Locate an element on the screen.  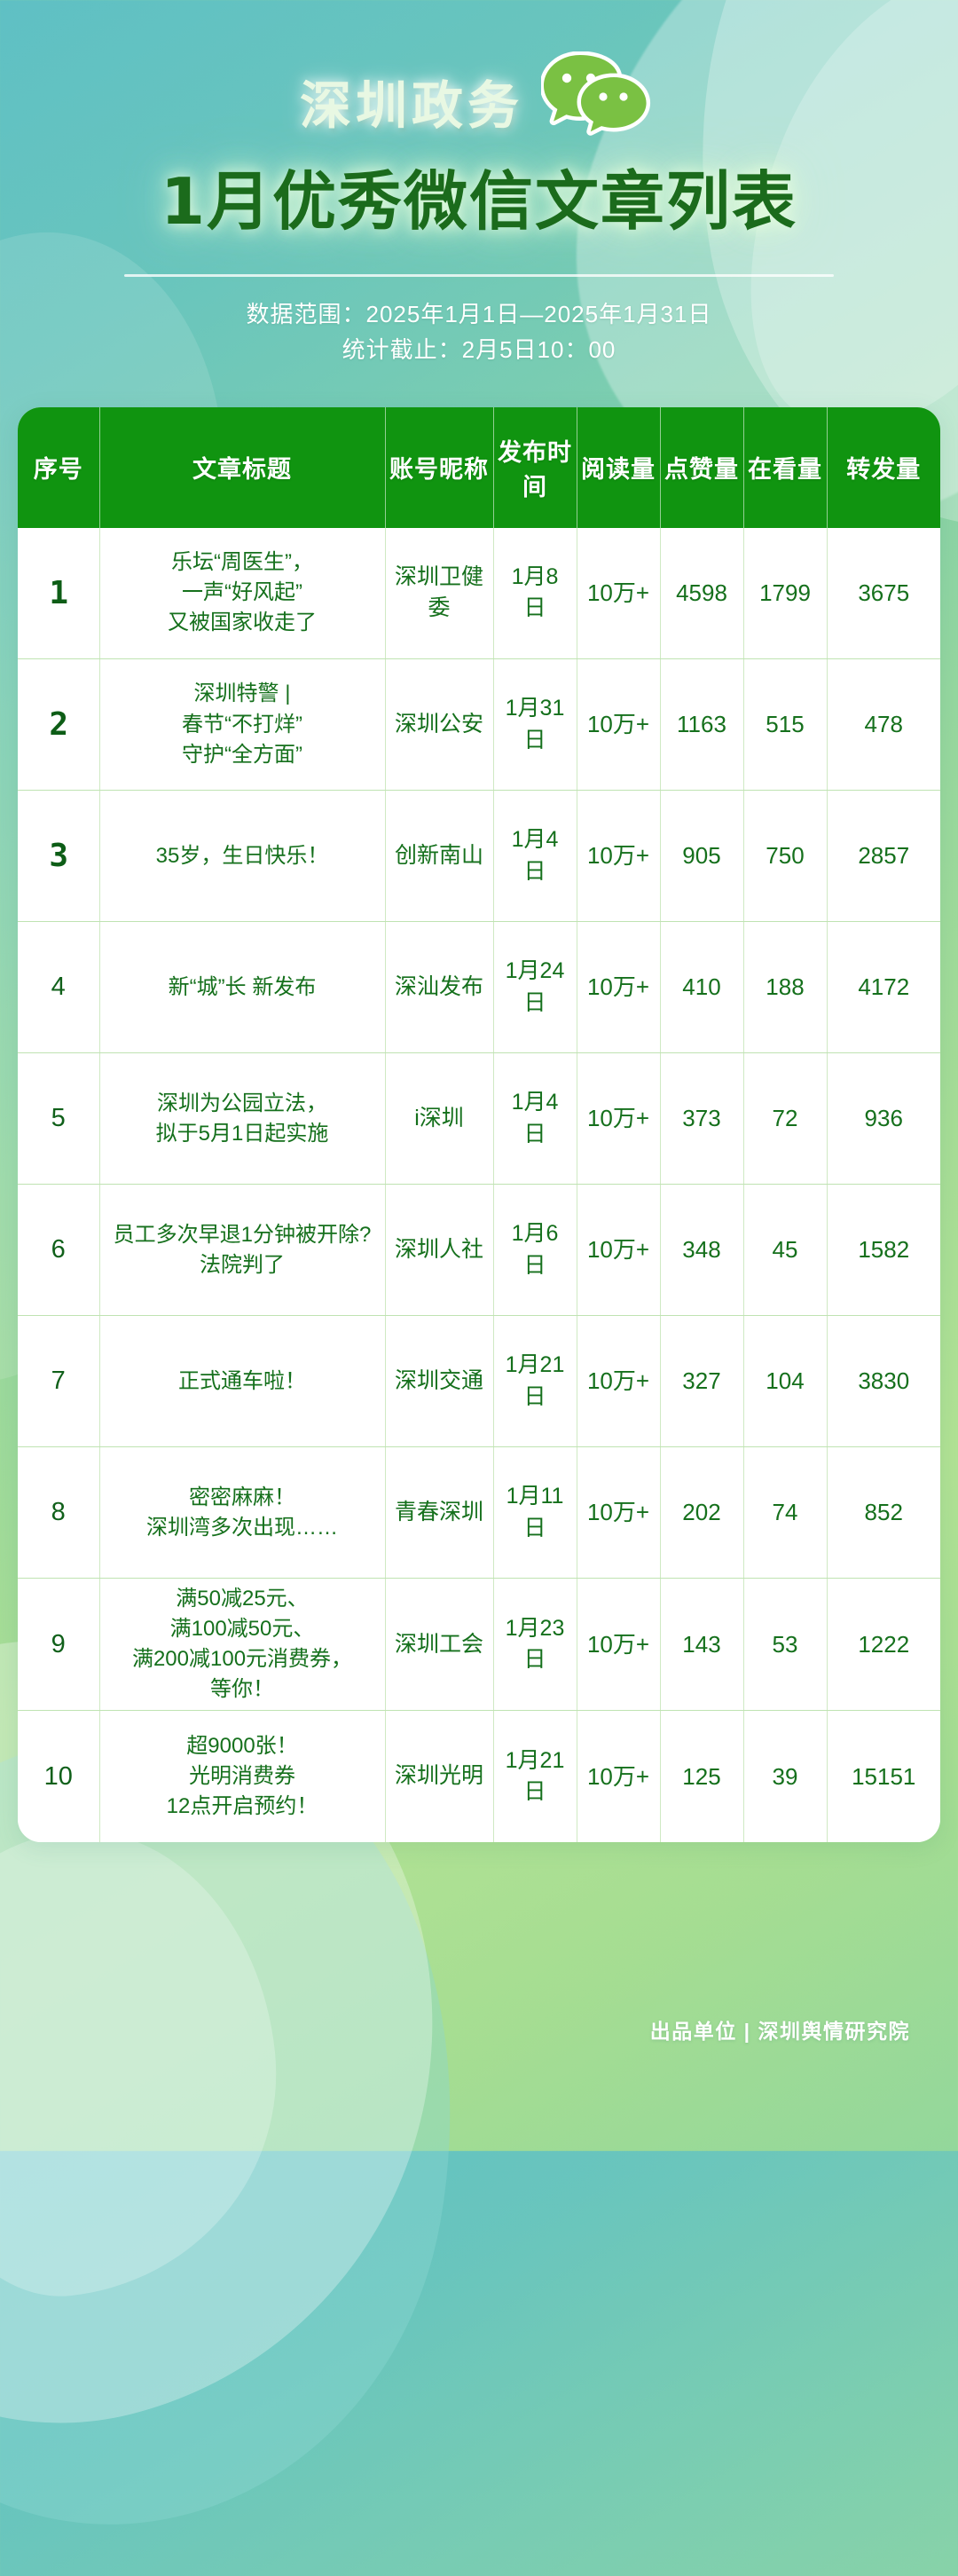
cell-rank: 9 is located at coordinates (59, 1645).